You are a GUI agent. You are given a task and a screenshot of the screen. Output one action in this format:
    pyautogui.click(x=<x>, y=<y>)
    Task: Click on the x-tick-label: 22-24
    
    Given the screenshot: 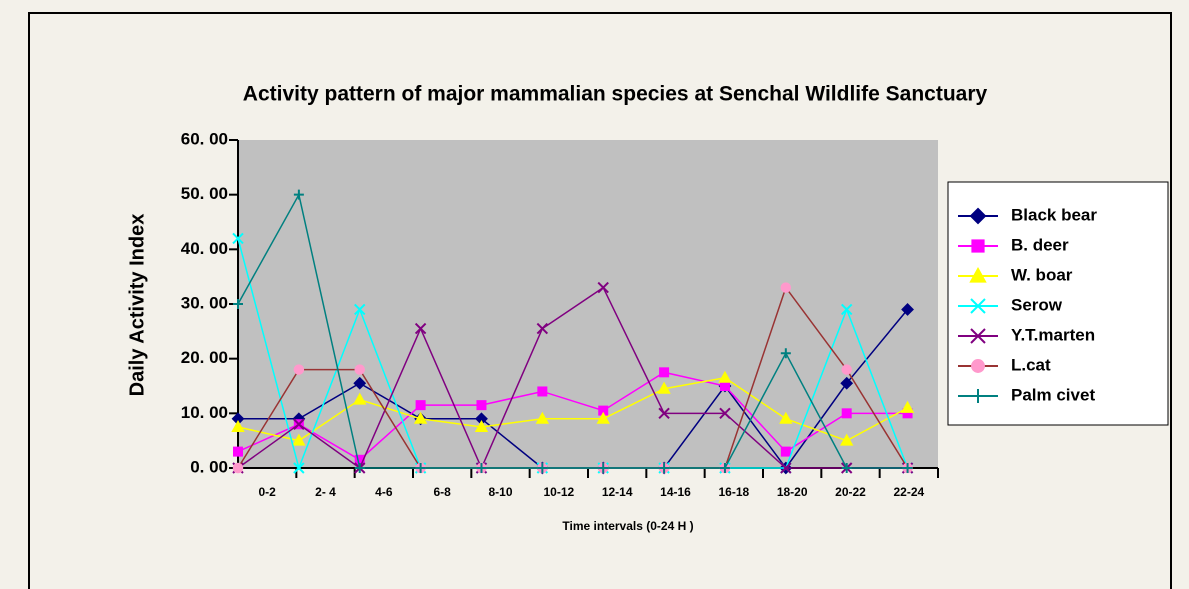 What is the action you would take?
    pyautogui.click(x=908, y=492)
    